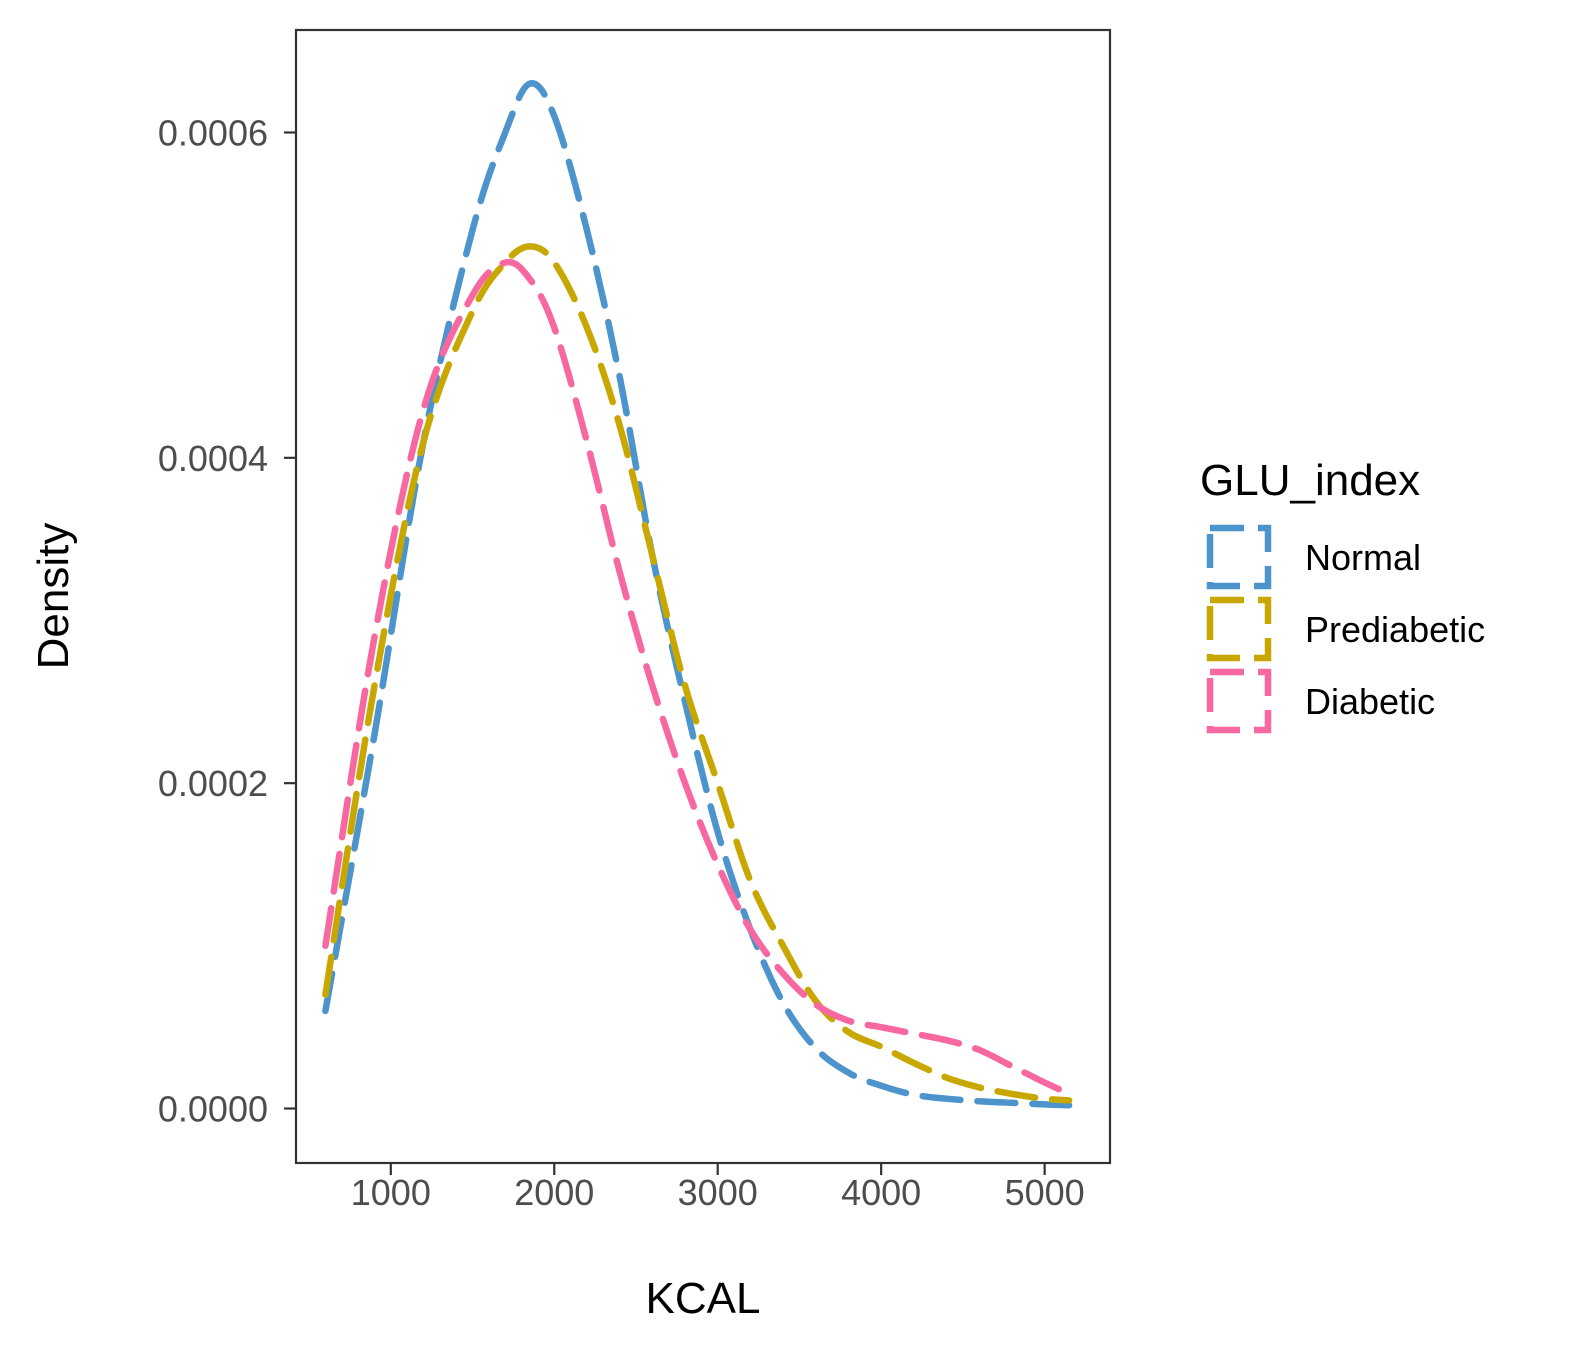 Image resolution: width=1590 pixels, height=1350 pixels. I want to click on x-axis-title: KCAL, so click(703, 1298).